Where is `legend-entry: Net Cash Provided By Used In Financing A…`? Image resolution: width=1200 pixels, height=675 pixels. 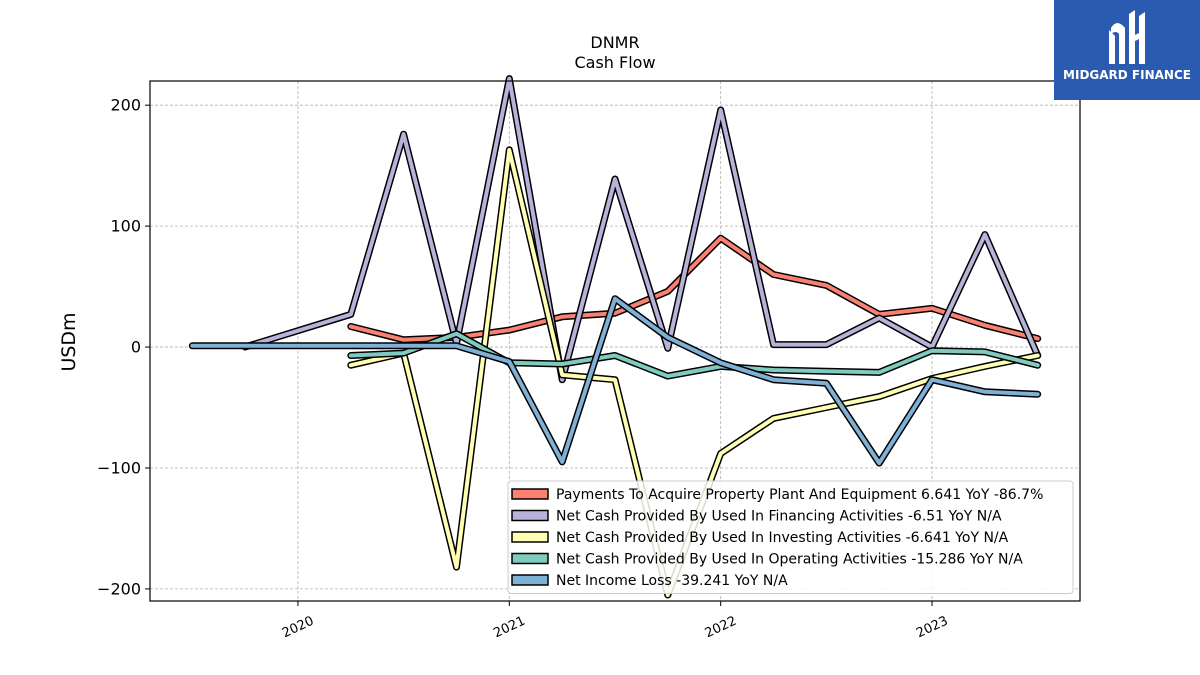 legend-entry: Net Cash Provided By Used In Financing A… is located at coordinates (779, 517).